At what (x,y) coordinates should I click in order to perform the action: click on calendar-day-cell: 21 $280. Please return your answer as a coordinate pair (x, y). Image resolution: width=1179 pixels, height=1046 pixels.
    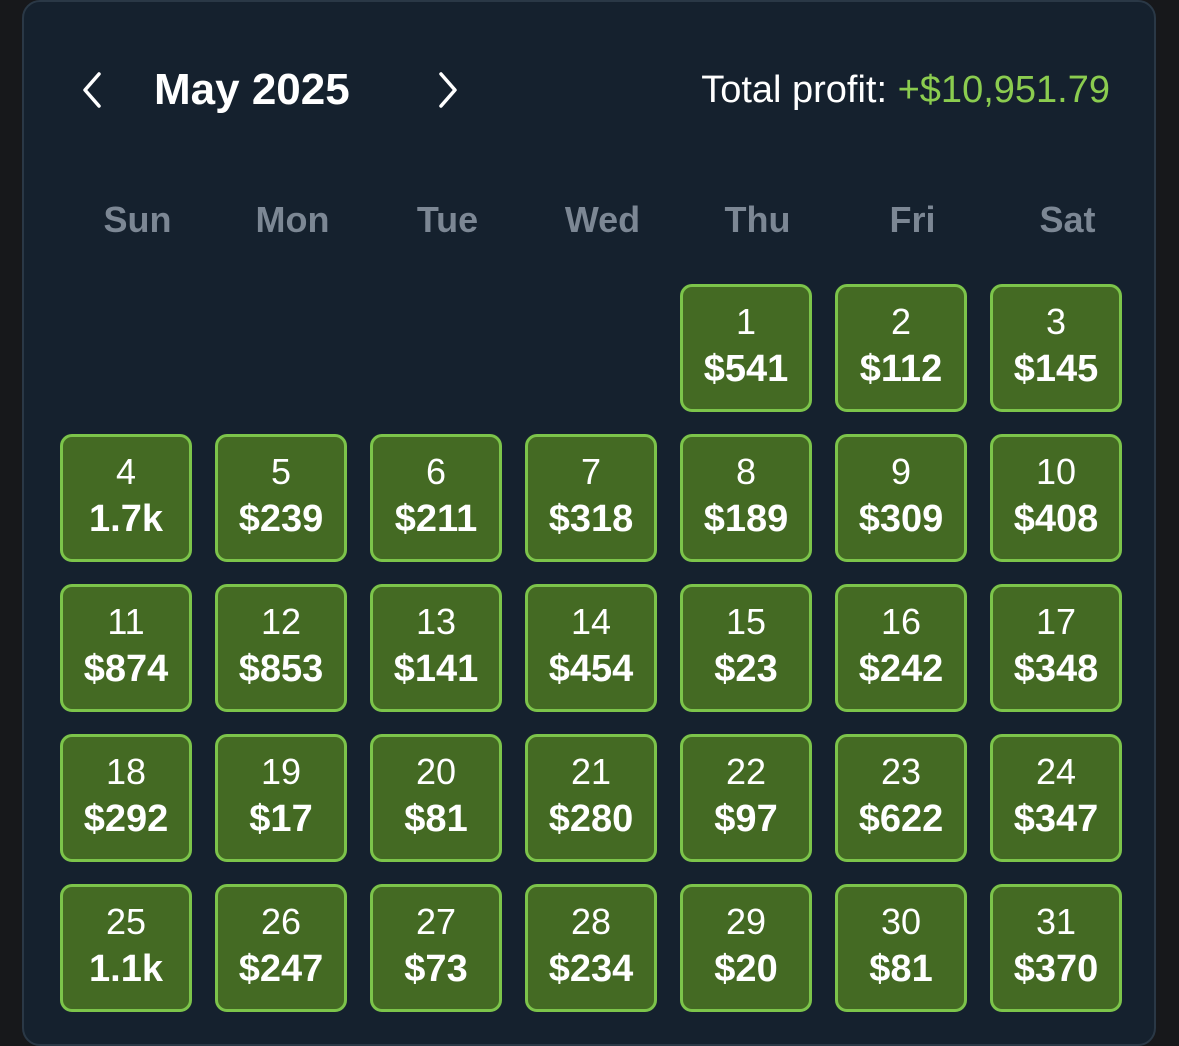
    Looking at the image, I should click on (591, 798).